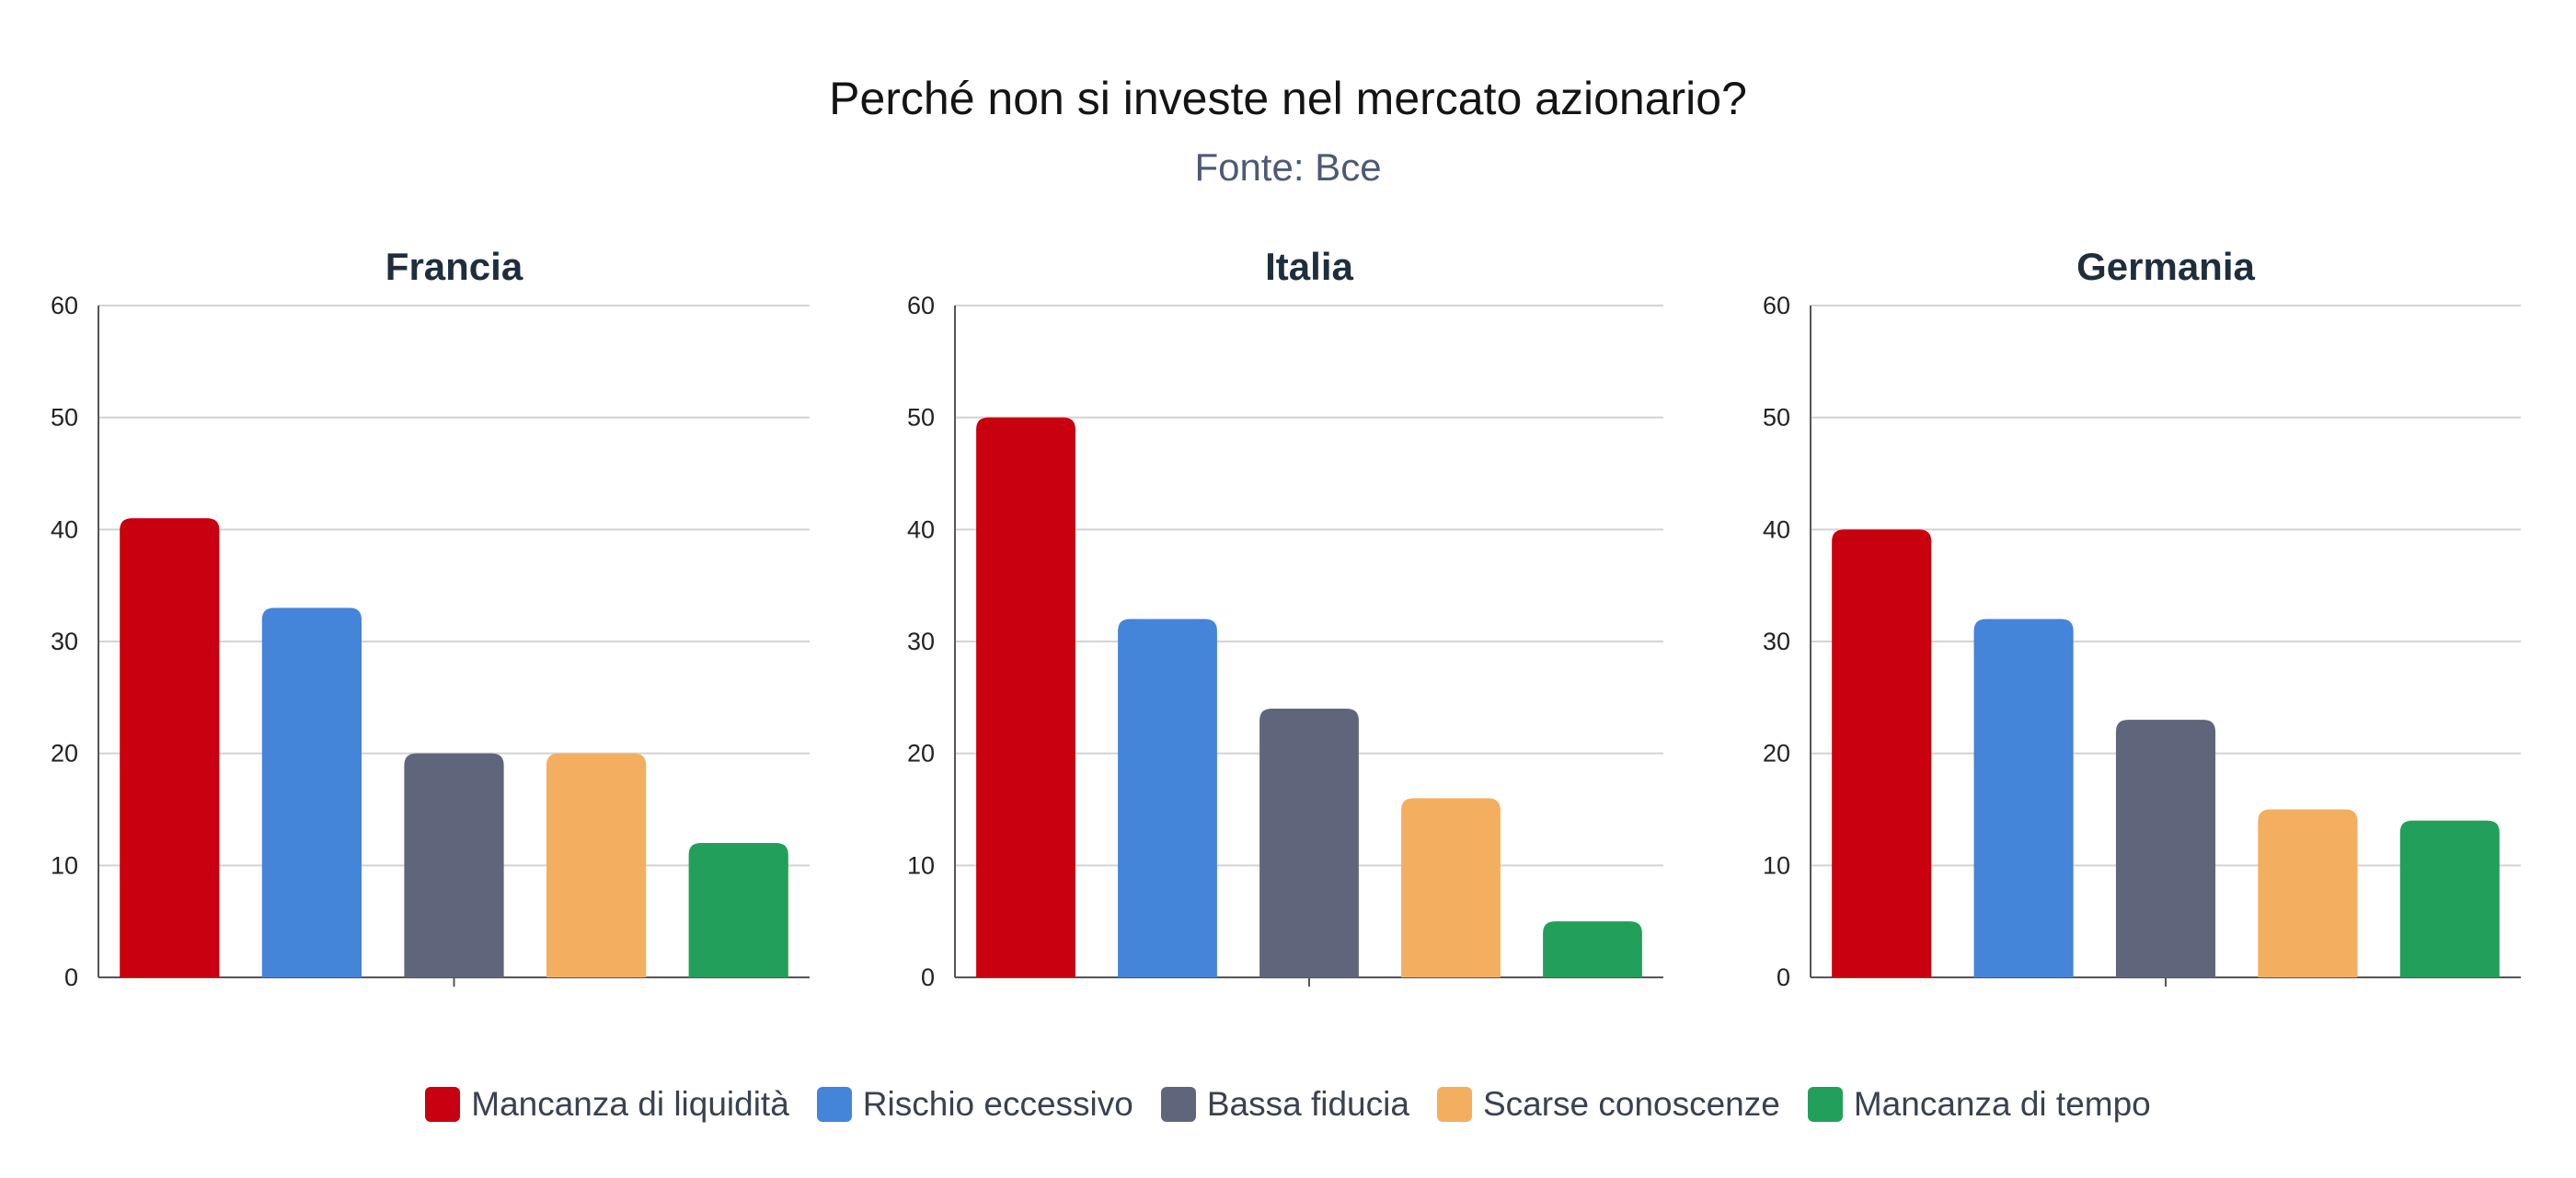 Image resolution: width=2576 pixels, height=1178 pixels. I want to click on chart-subtitle: Fonte: Bce, so click(1288, 167).